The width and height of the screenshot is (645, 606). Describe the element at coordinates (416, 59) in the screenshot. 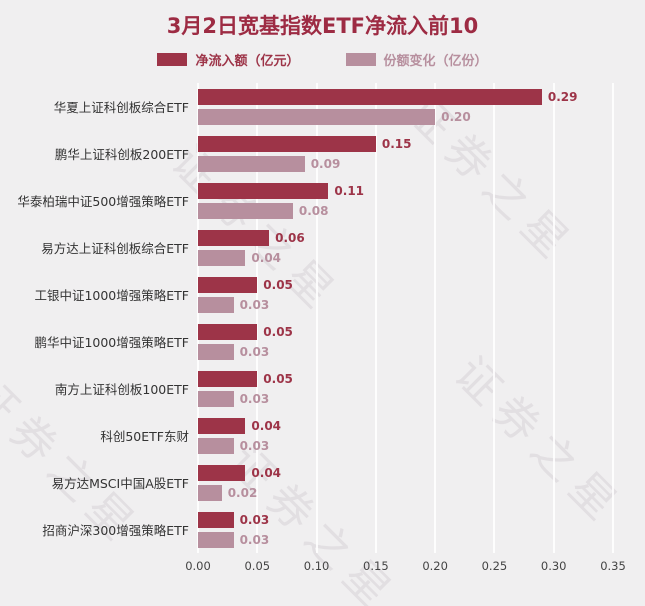

I see `legend-item-share-change: 份额变化（亿份）` at that location.